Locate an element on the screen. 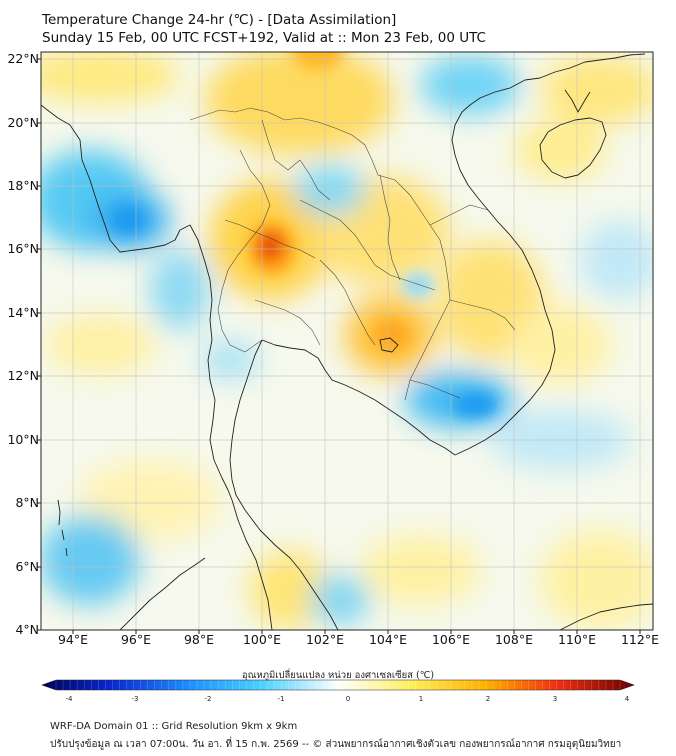 This screenshot has height=756, width=676. colorbar-tick: -4 is located at coordinates (69, 699).